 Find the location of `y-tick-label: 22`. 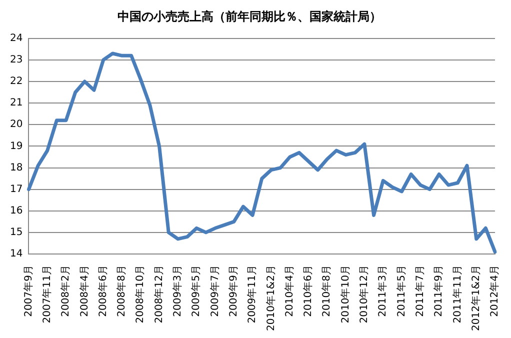

y-tick-label: 22 is located at coordinates (16, 82).